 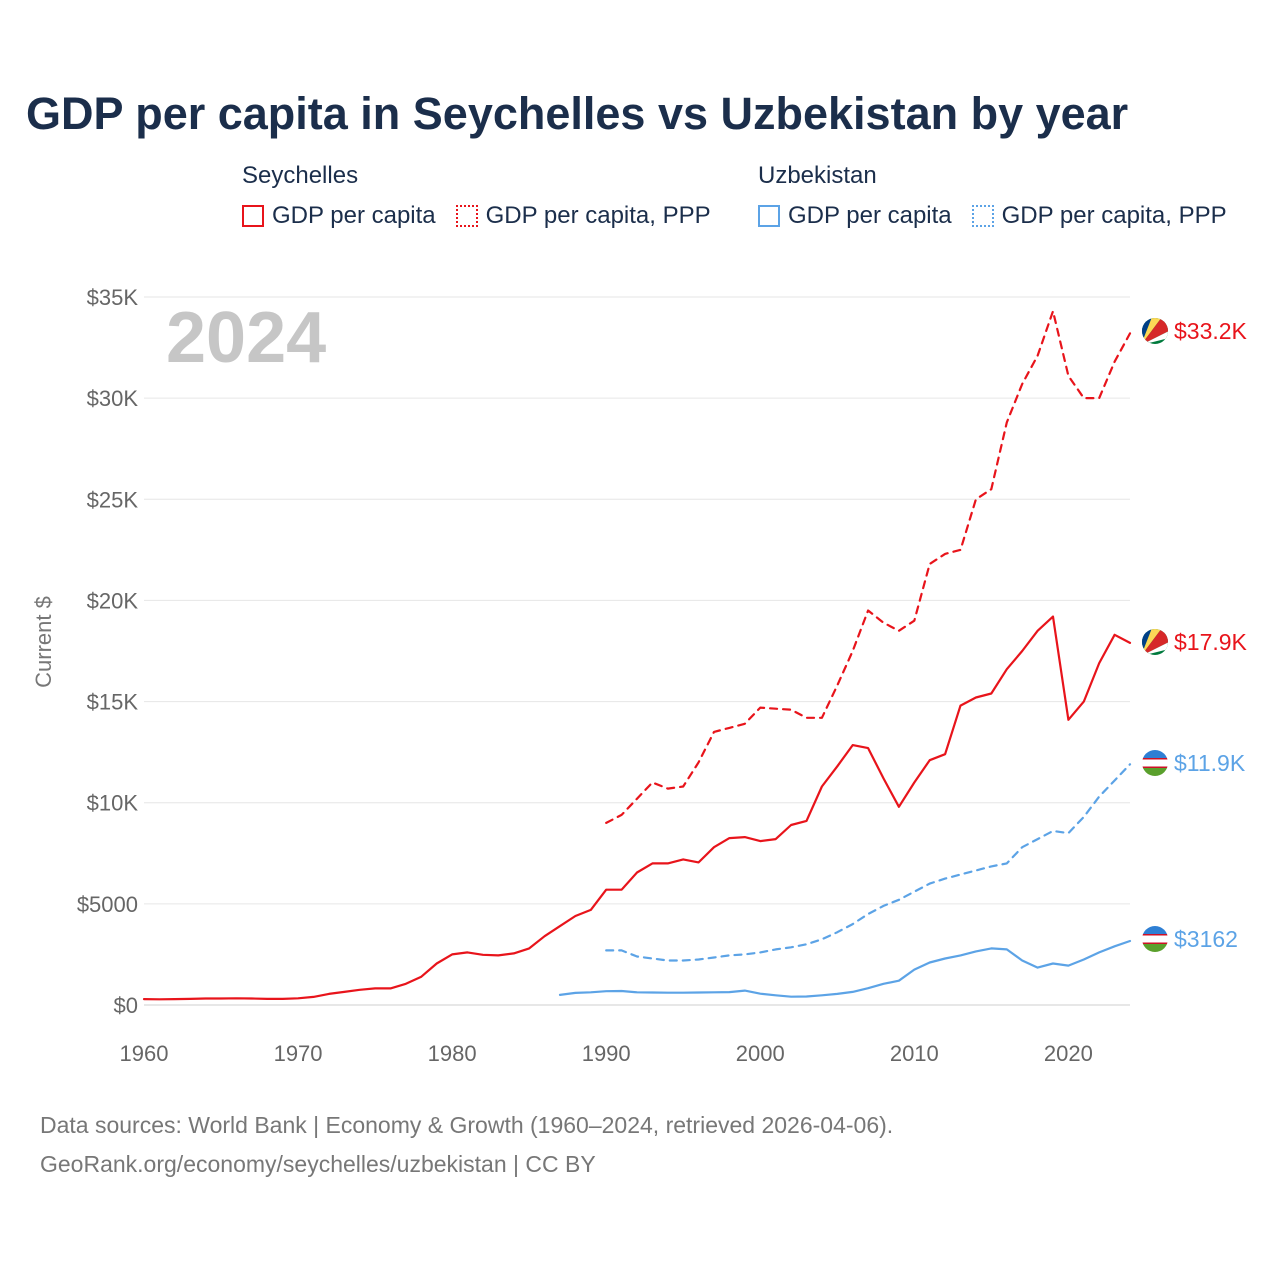 I want to click on y-tick-label: $10K, so click(x=113, y=803).